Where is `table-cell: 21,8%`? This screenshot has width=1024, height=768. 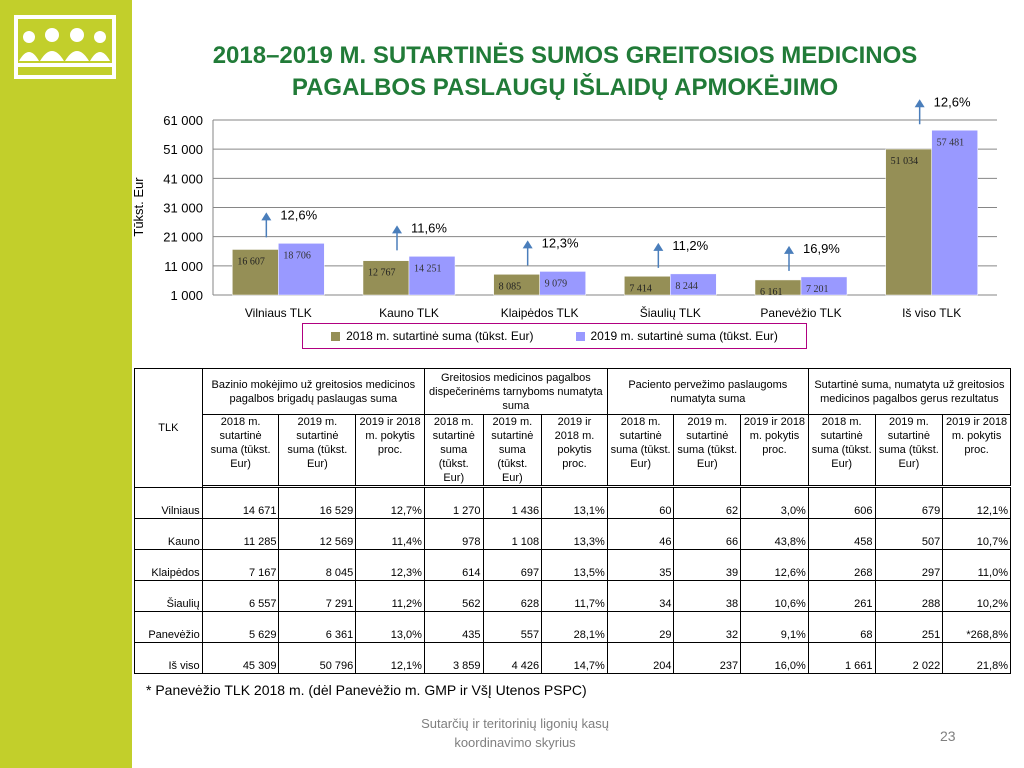 table-cell: 21,8% is located at coordinates (976, 658).